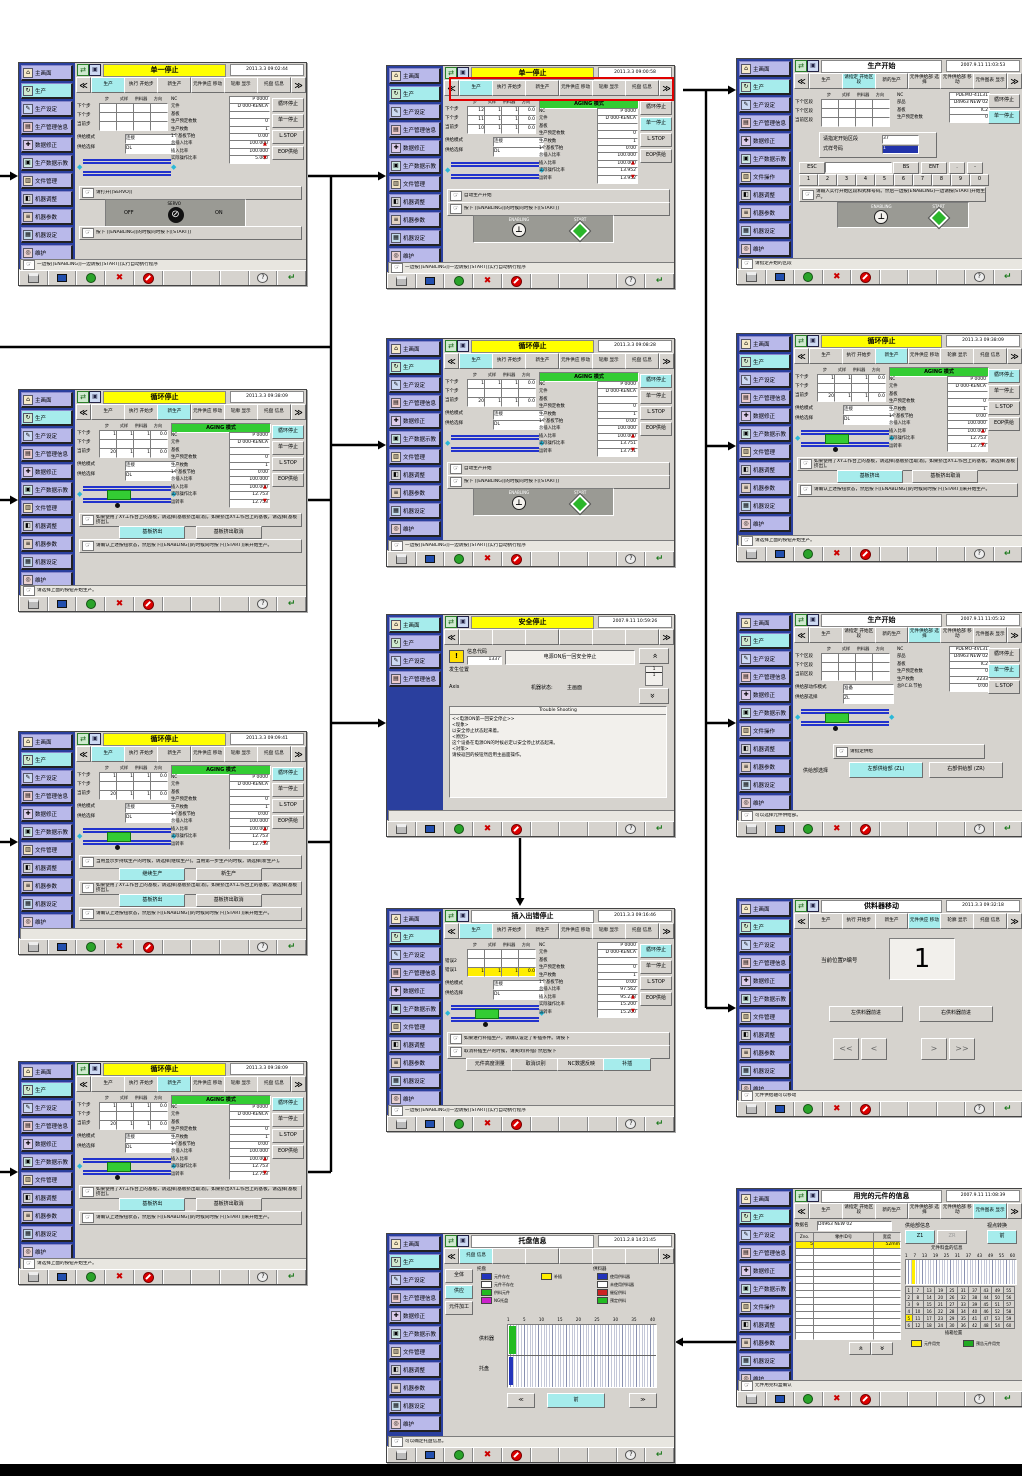 Image resolution: width=1022 pixels, height=1476 pixels. Describe the element at coordinates (415, 493) in the screenshot. I see `sidebar-item: ≡ 机器参数` at that location.